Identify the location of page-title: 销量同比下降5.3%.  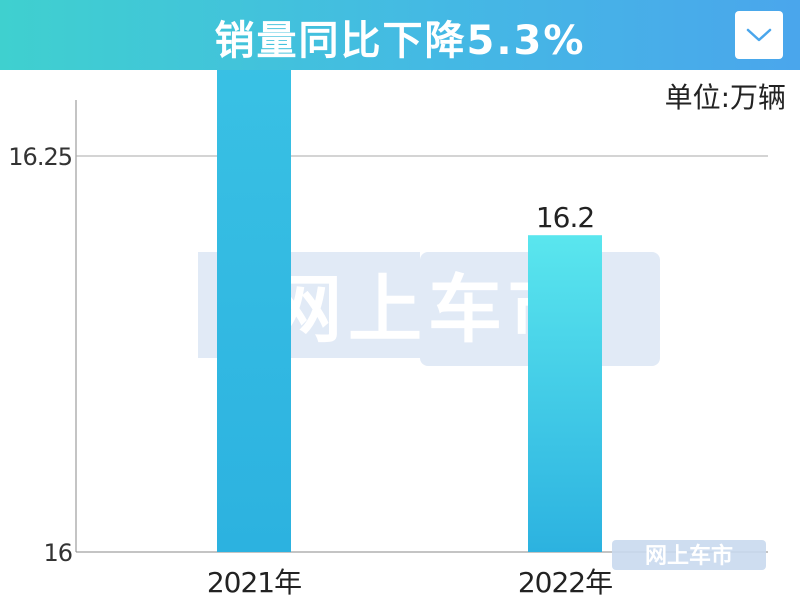
(400, 41).